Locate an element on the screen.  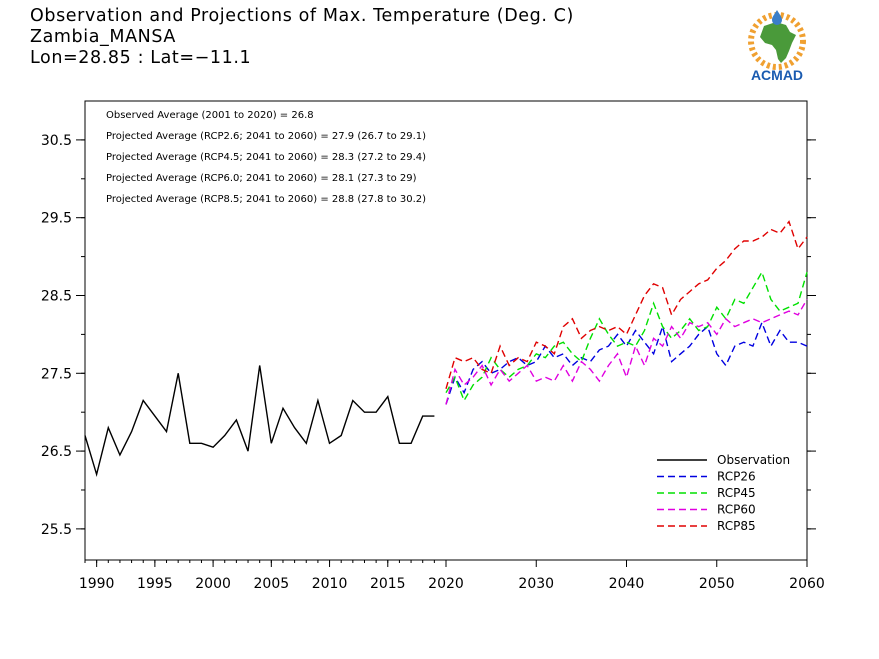
legend-label: RCP85 is located at coordinates (736, 526).